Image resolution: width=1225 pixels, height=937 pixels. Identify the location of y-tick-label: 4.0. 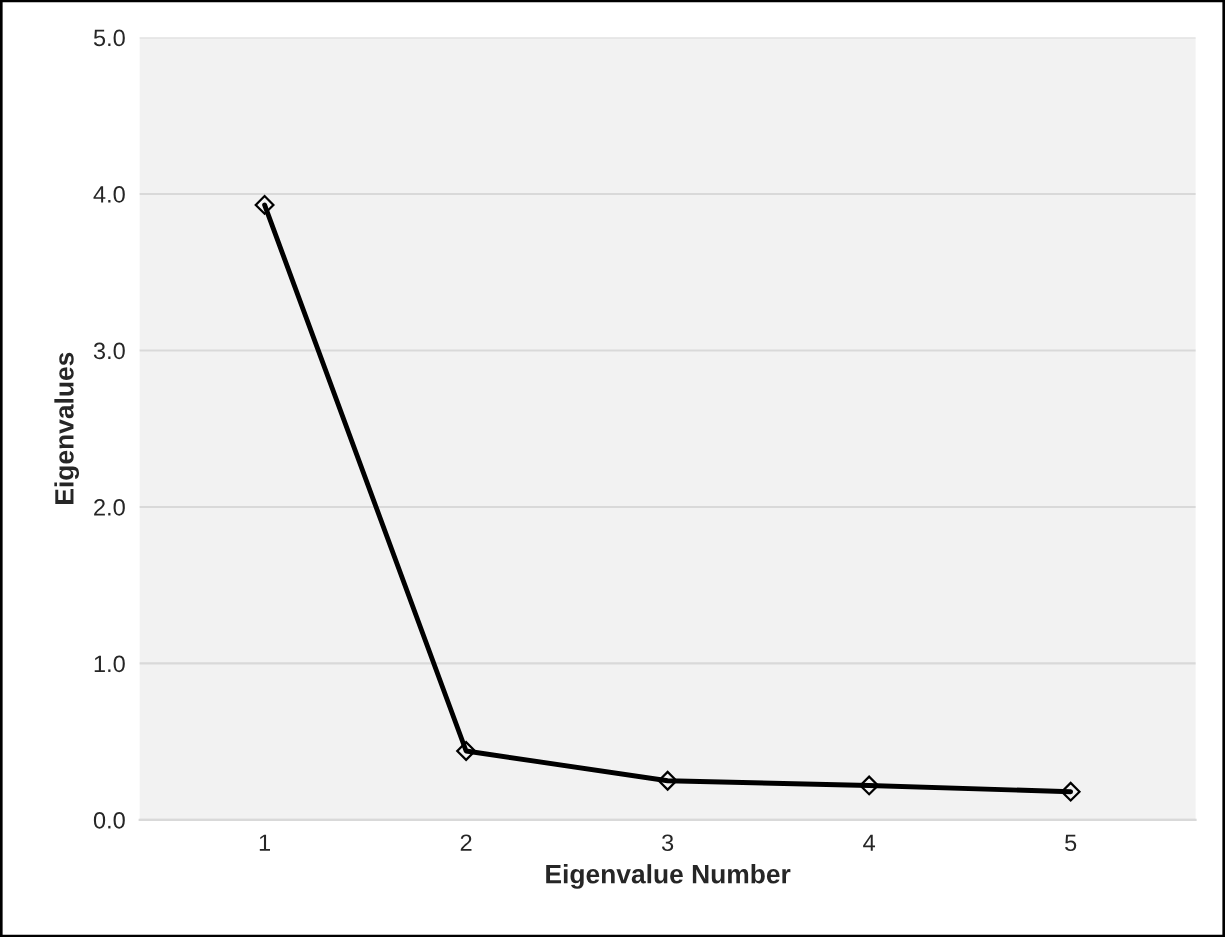
(109, 194).